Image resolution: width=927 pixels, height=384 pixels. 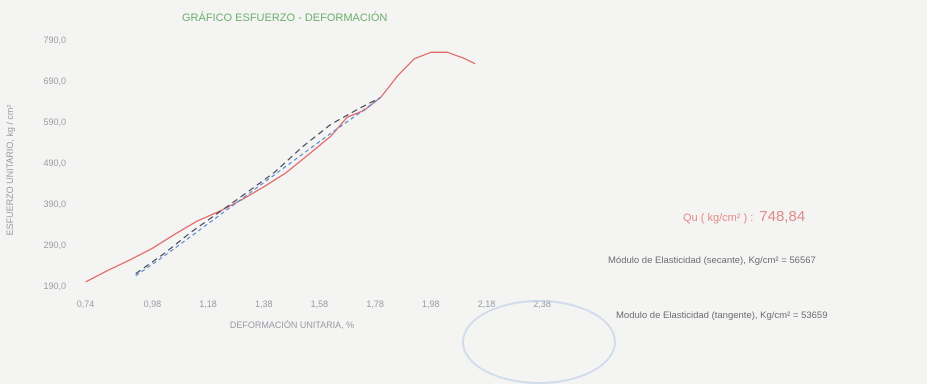 What do you see at coordinates (284, 17) in the screenshot?
I see `chart-title: GRÁFICO ESFUERZO - DEFORMACIÓN` at bounding box center [284, 17].